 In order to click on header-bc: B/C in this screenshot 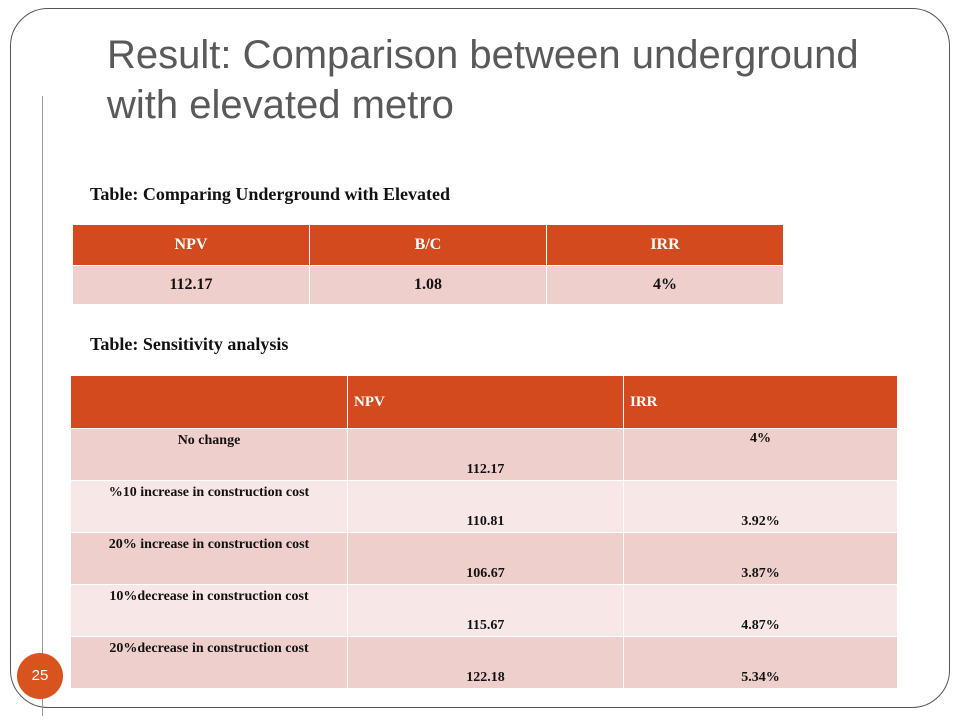, I will do `click(428, 245)`.